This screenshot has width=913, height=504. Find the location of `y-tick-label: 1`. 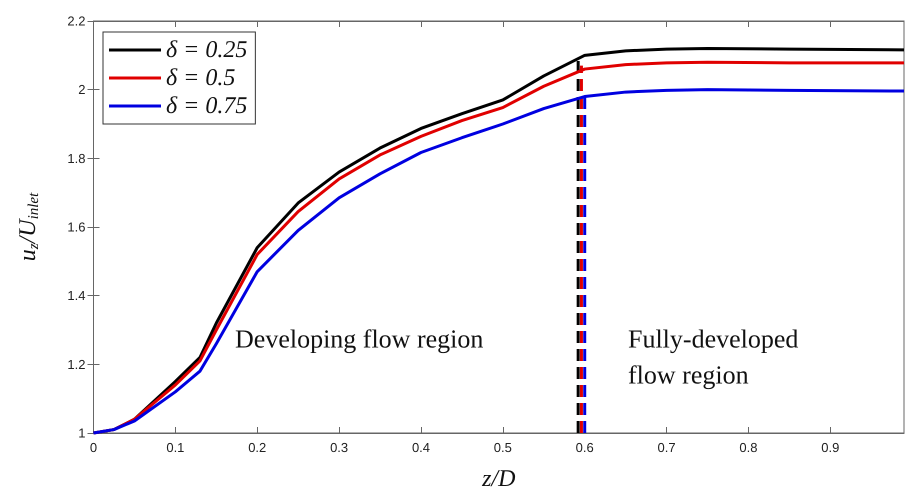

y-tick-label: 1 is located at coordinates (82, 433).